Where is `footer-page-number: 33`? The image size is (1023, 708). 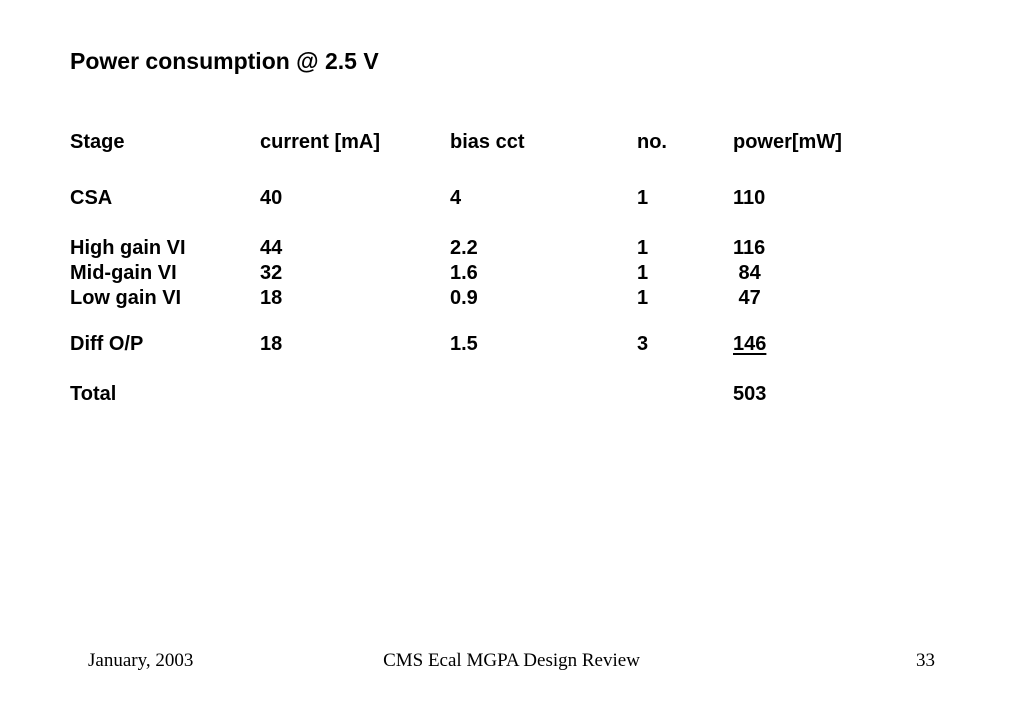
footer-page-number: 33 is located at coordinates (925, 660).